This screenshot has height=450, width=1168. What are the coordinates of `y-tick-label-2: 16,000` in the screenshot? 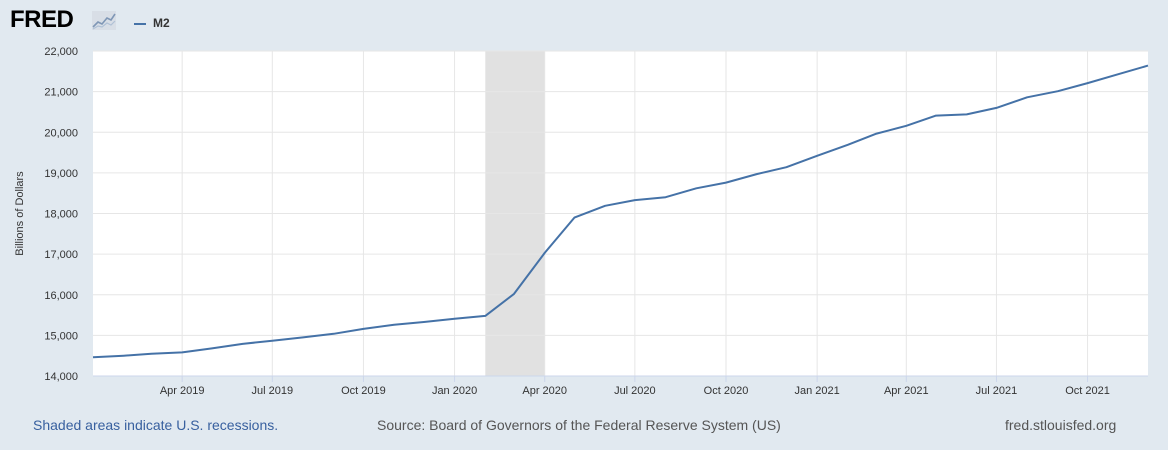 It's located at (61, 296).